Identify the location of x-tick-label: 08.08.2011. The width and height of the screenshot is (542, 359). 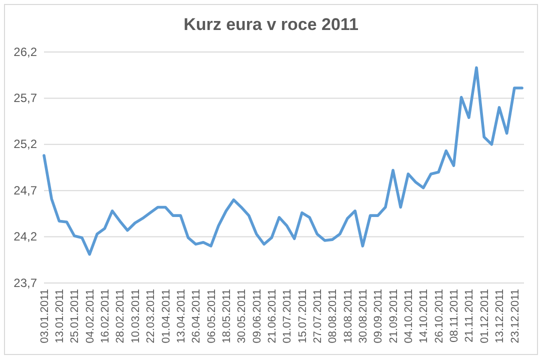
(333, 316).